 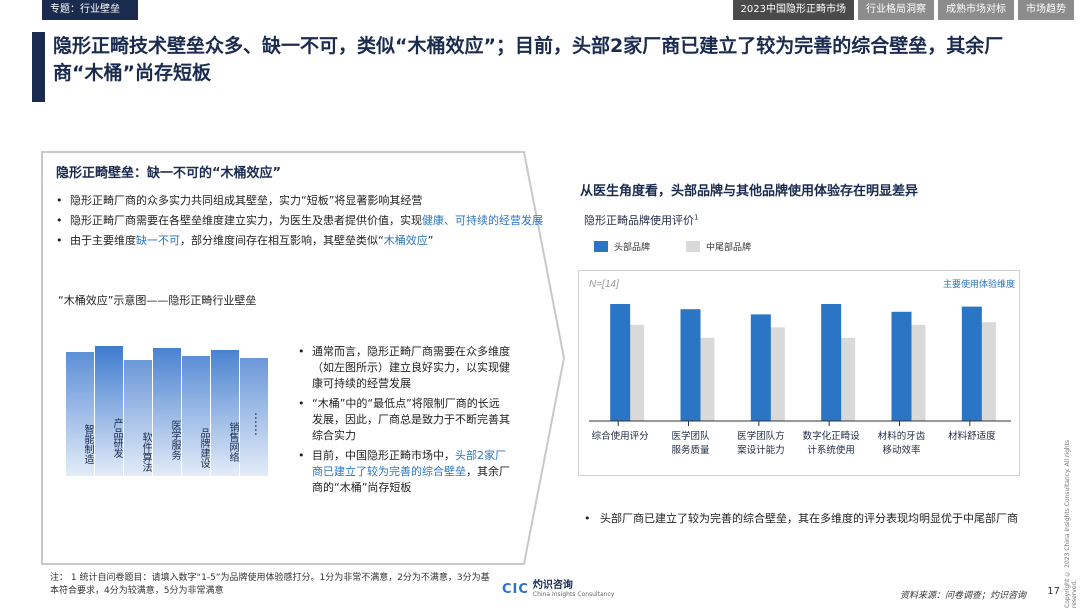 I want to click on chart-title: 隐形正畸品牌使用评价1, so click(x=641, y=220).